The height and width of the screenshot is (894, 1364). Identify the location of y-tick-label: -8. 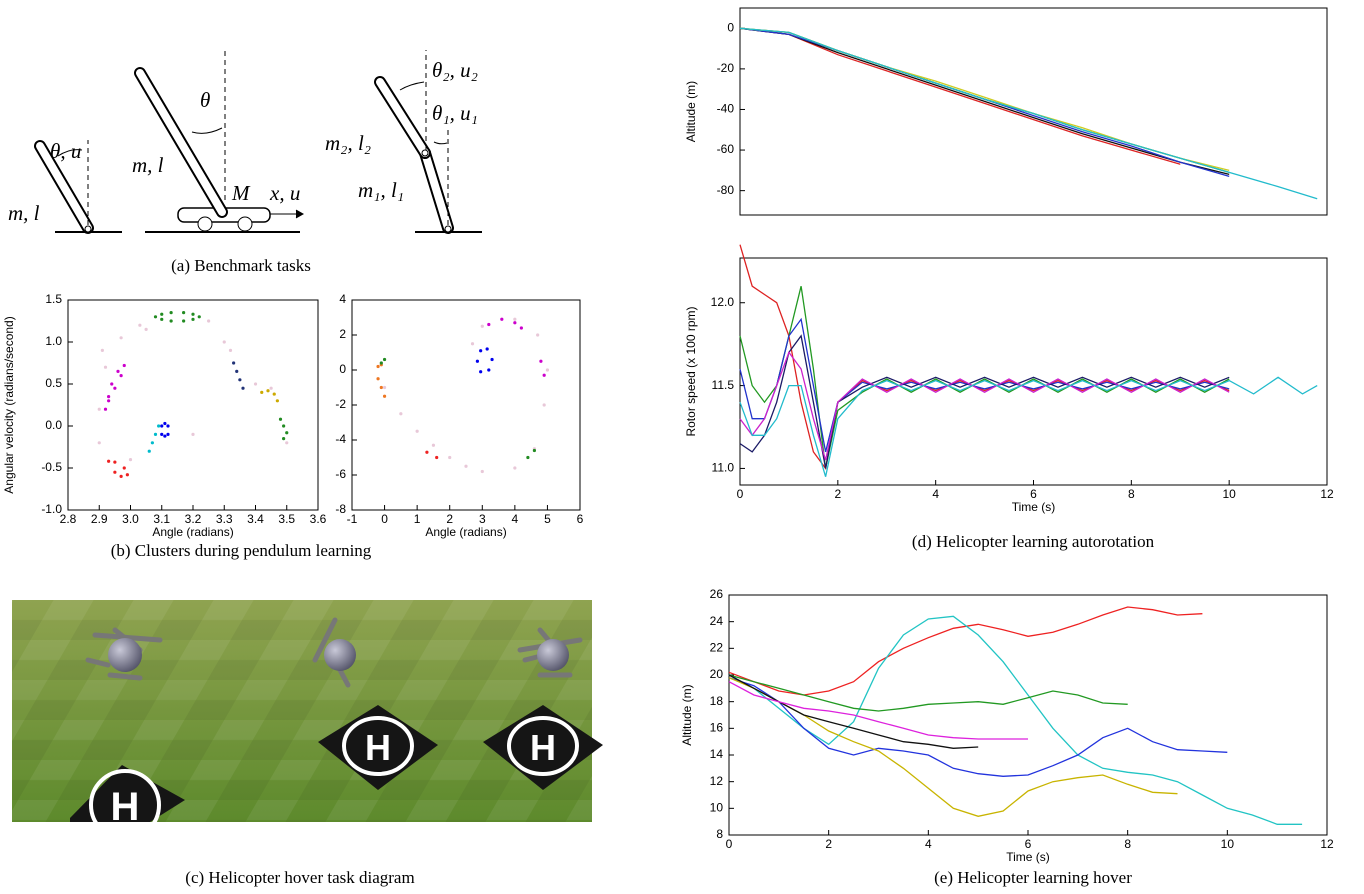
(340, 509).